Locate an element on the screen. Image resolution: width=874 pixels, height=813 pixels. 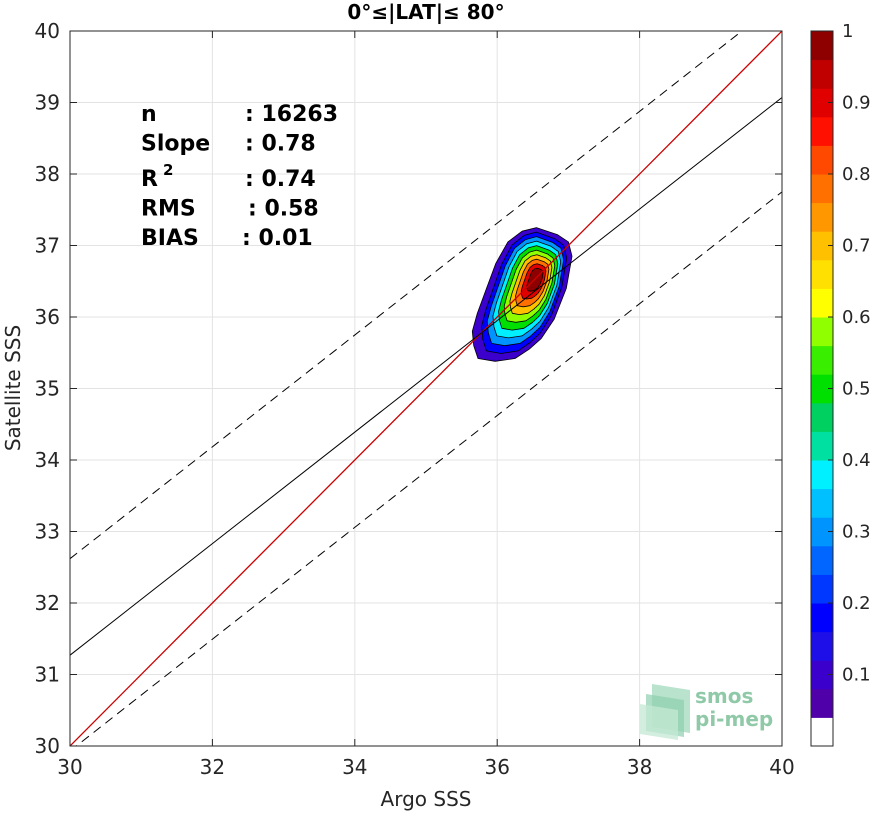
smos-pi-mep-logo: smos pi-mep is located at coordinates (706, 712).